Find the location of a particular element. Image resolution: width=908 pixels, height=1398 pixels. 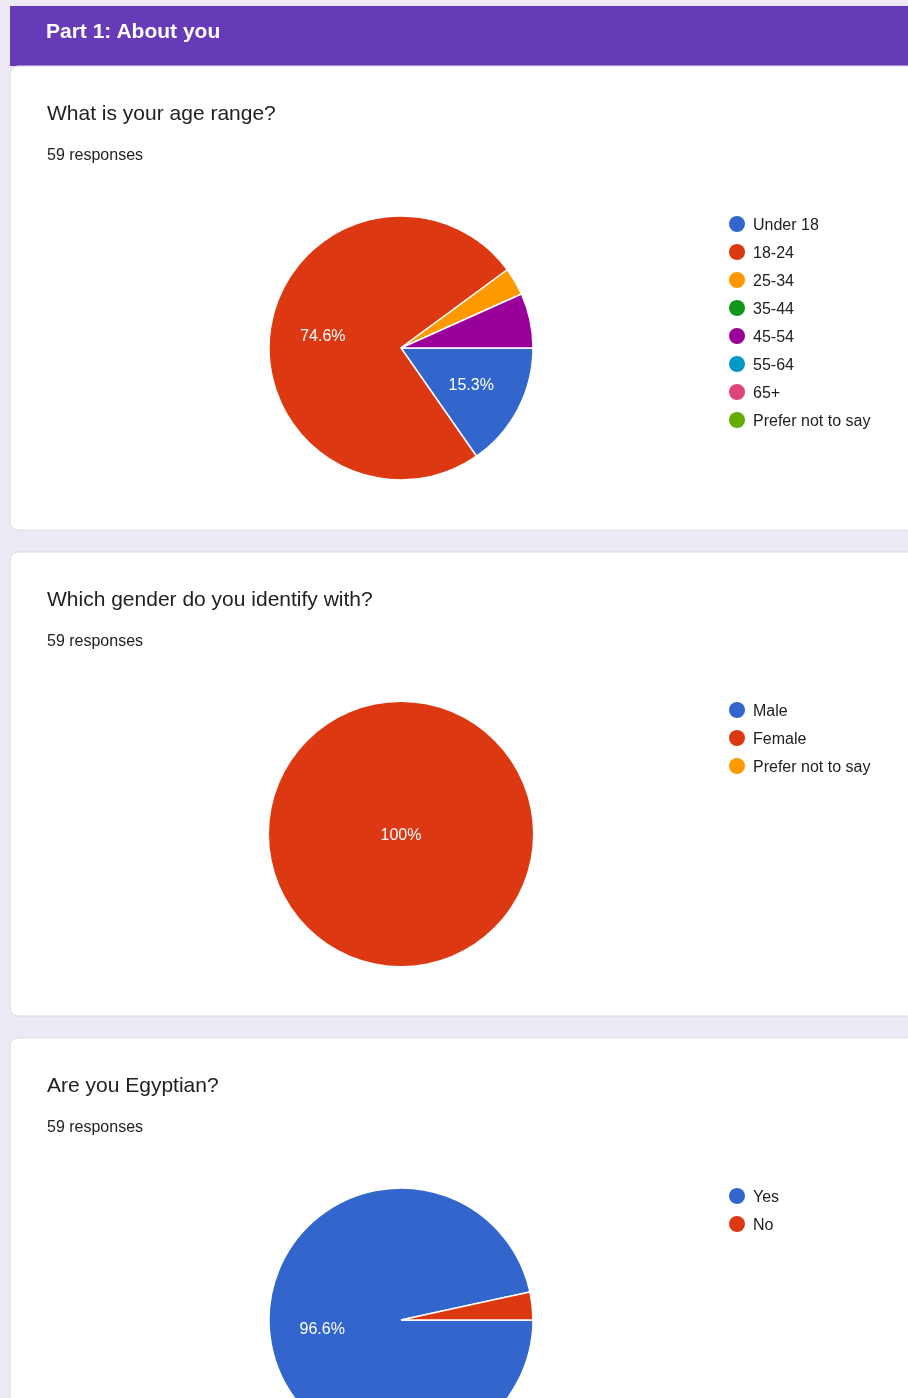

legend-label: Male is located at coordinates (770, 710).